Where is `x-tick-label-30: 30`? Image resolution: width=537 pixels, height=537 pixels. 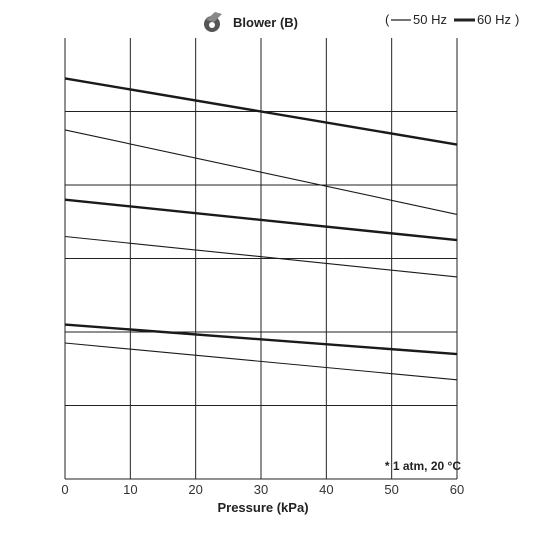
x-tick-label-30: 30 is located at coordinates (261, 489).